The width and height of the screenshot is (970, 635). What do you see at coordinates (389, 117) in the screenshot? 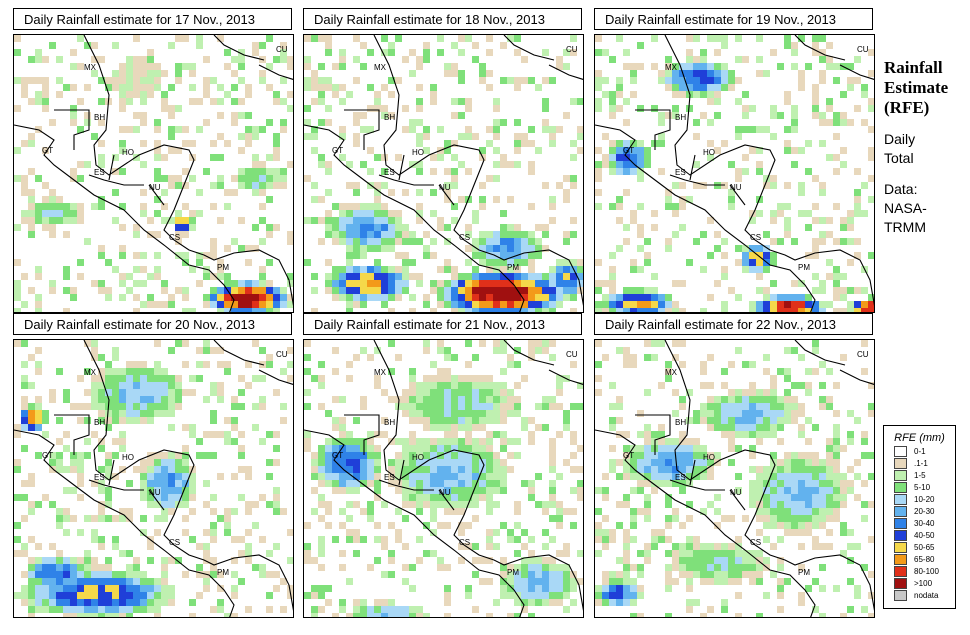
I see `country-label: BH` at bounding box center [389, 117].